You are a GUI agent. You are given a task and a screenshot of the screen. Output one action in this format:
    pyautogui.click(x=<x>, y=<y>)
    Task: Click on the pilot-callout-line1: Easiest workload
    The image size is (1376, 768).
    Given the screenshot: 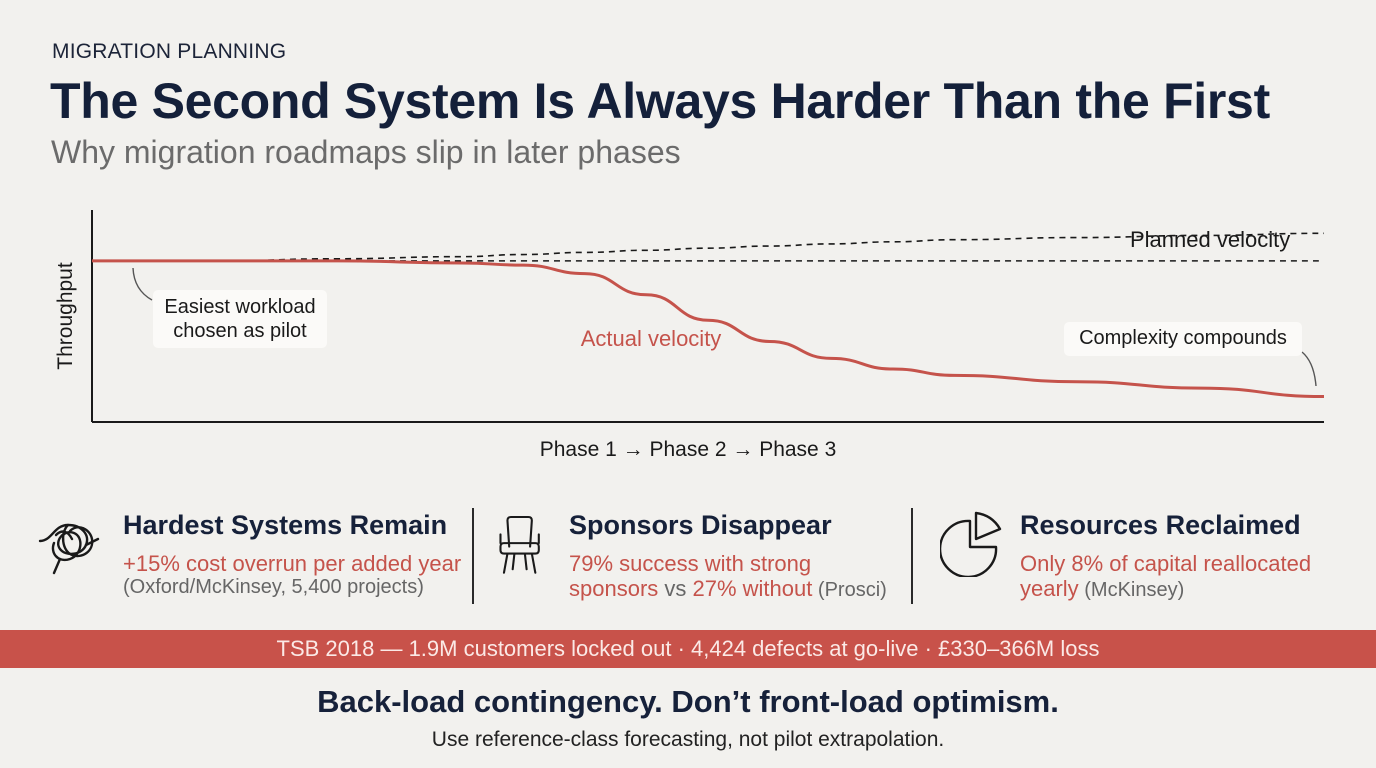 What is the action you would take?
    pyautogui.click(x=240, y=307)
    